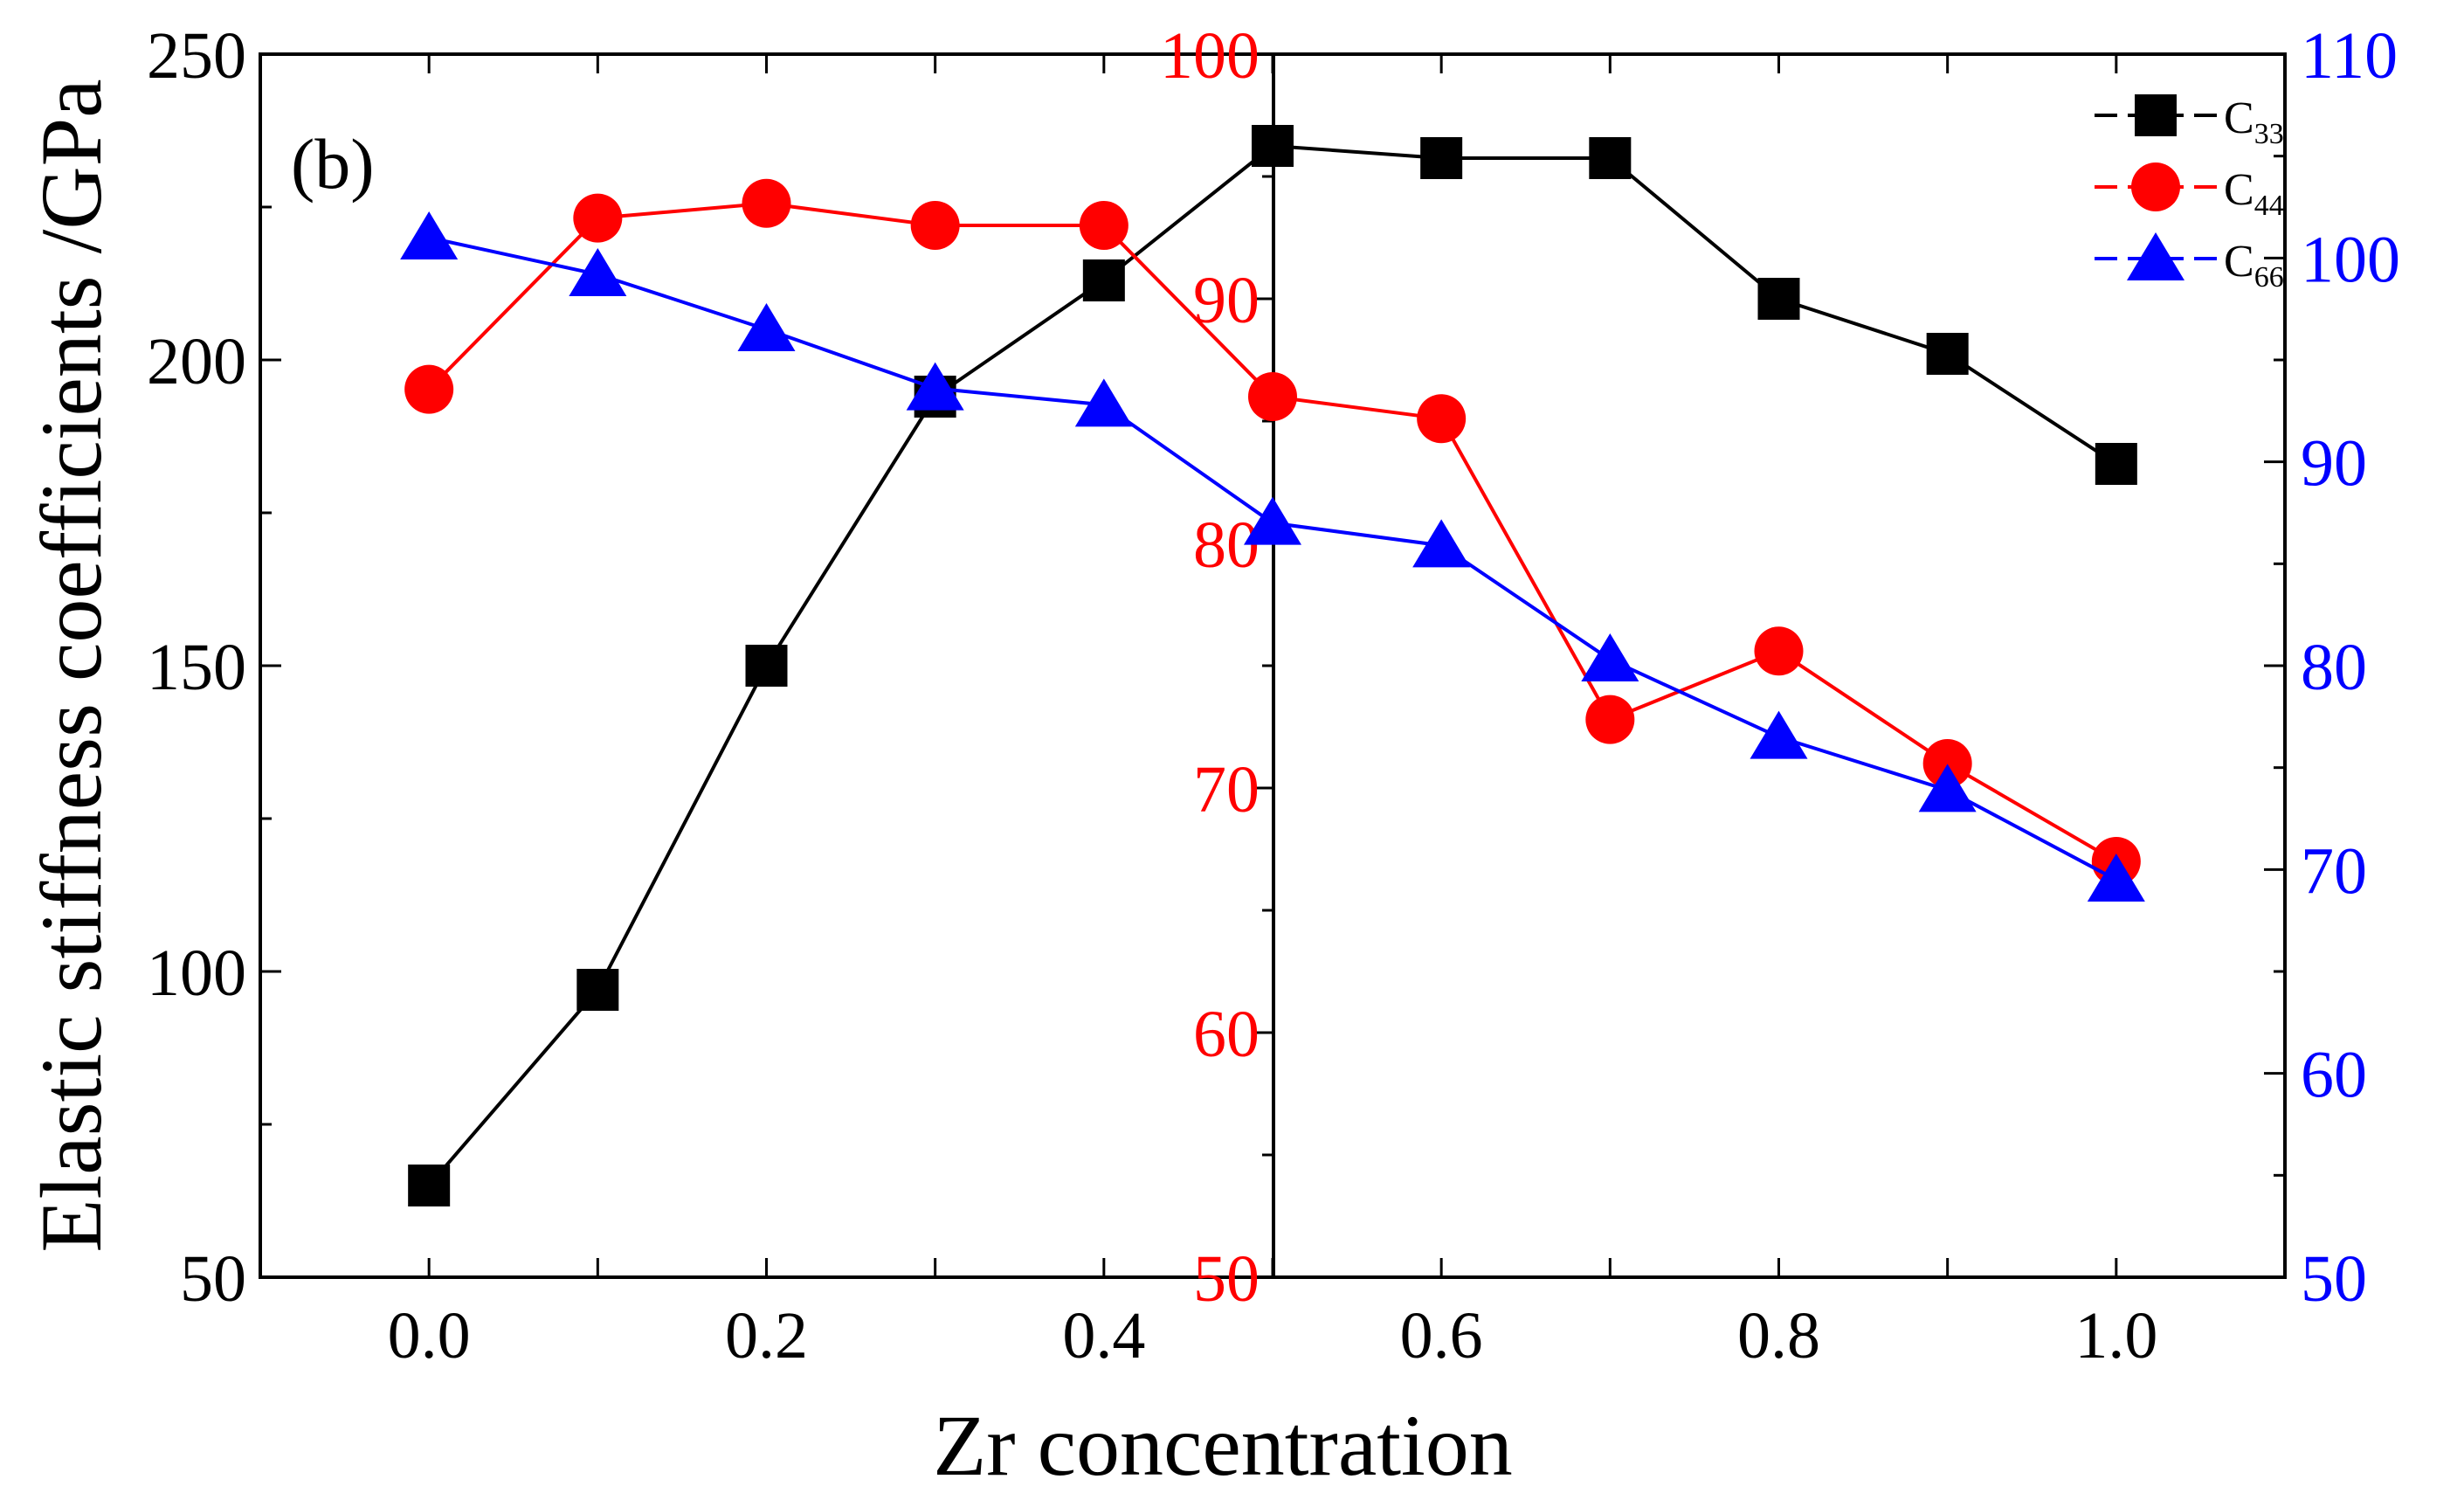 Image resolution: width=2464 pixels, height=1500 pixels. What do you see at coordinates (2115, 1336) in the screenshot?
I see `x-tick-label: 1.0` at bounding box center [2115, 1336].